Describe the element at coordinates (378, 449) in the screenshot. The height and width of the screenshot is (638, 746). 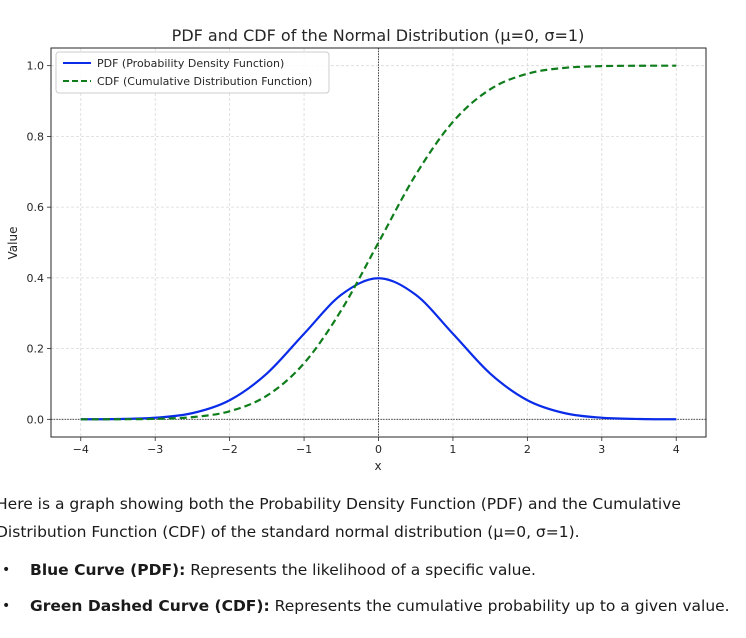
I see `x-tick-label: 0` at that location.